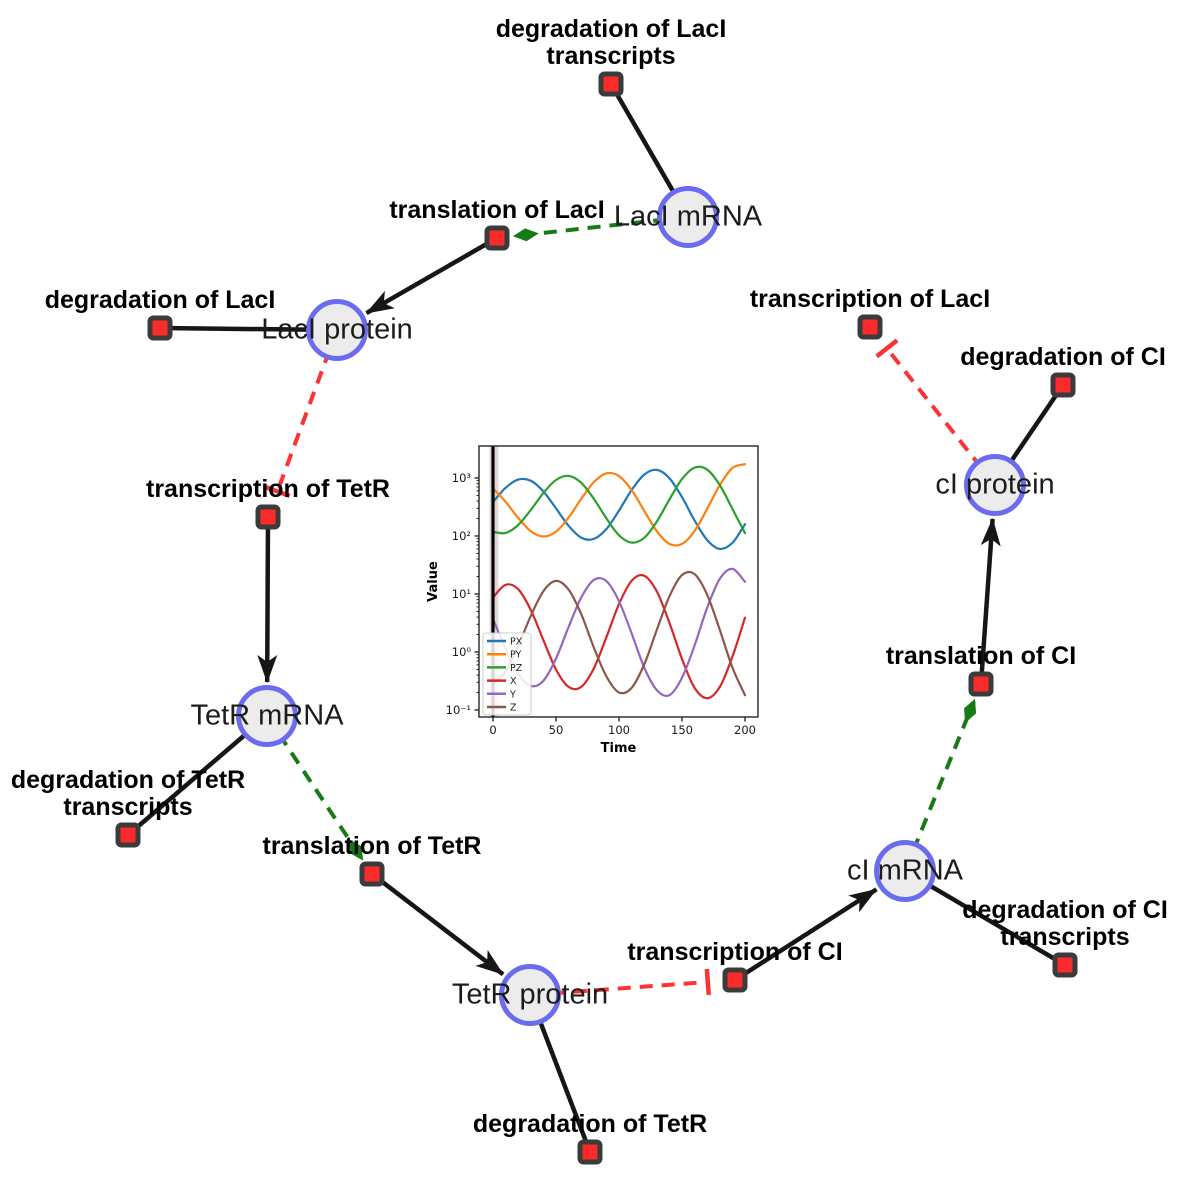 This screenshot has width=1189, height=1200. I want to click on species-node-tetr-mrna, so click(267, 716).